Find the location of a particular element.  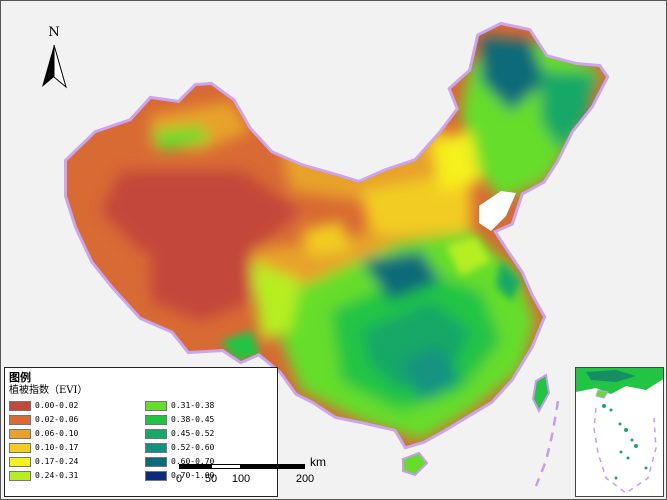

scale-tick-label: 200 is located at coordinates (305, 479).